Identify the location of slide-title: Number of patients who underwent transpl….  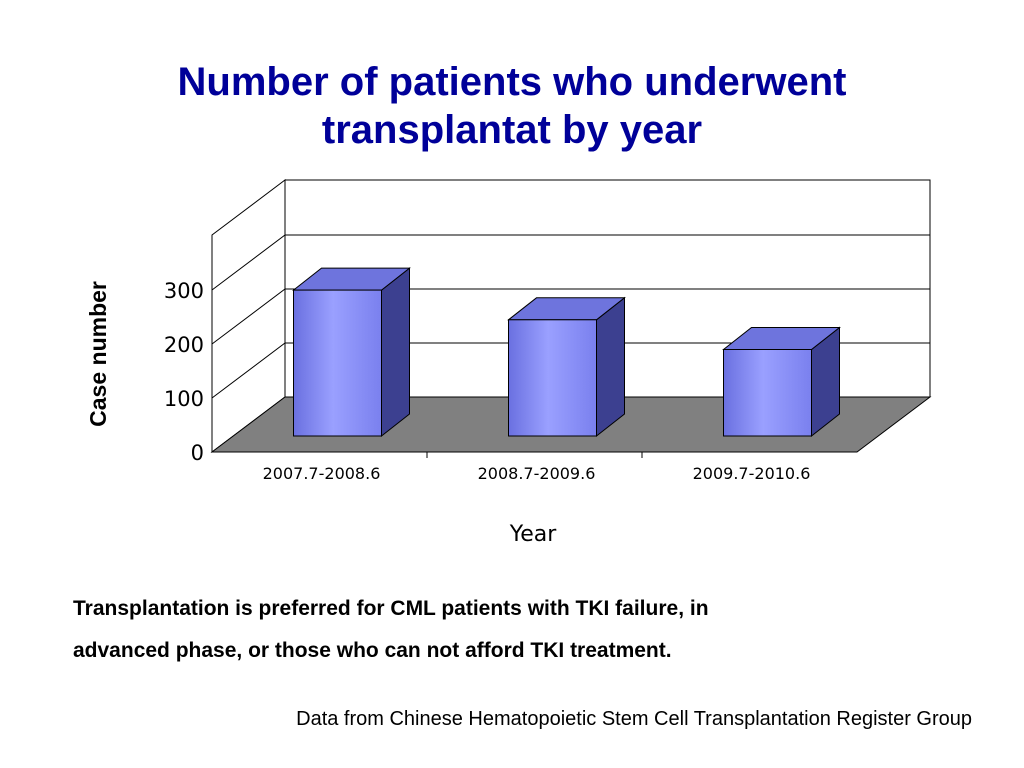
(512, 106).